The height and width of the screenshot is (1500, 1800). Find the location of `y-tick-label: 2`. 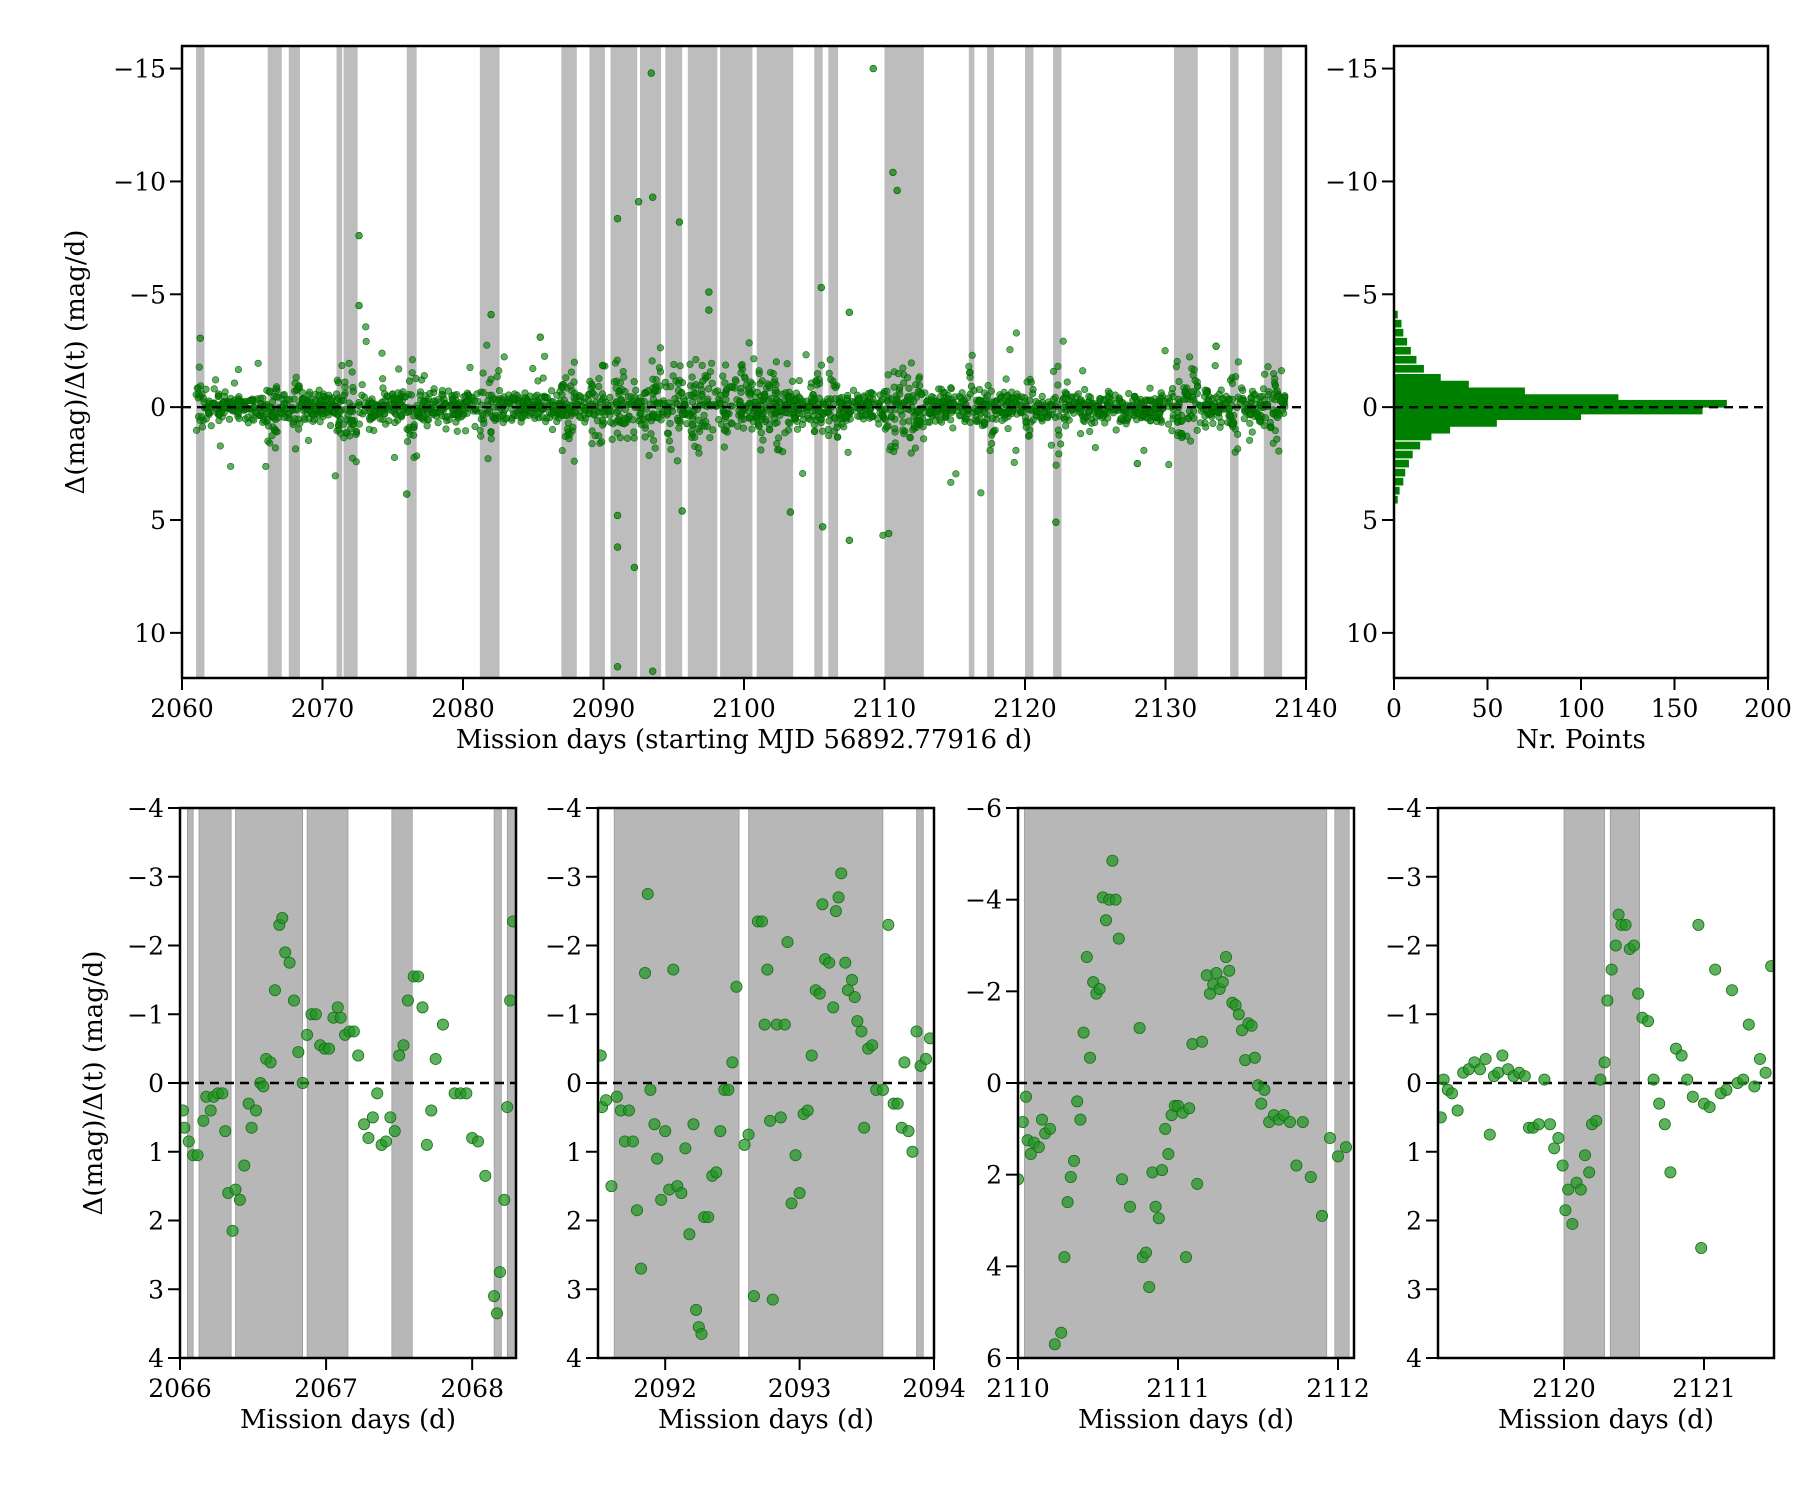

y-tick-label: 2 is located at coordinates (574, 1221).